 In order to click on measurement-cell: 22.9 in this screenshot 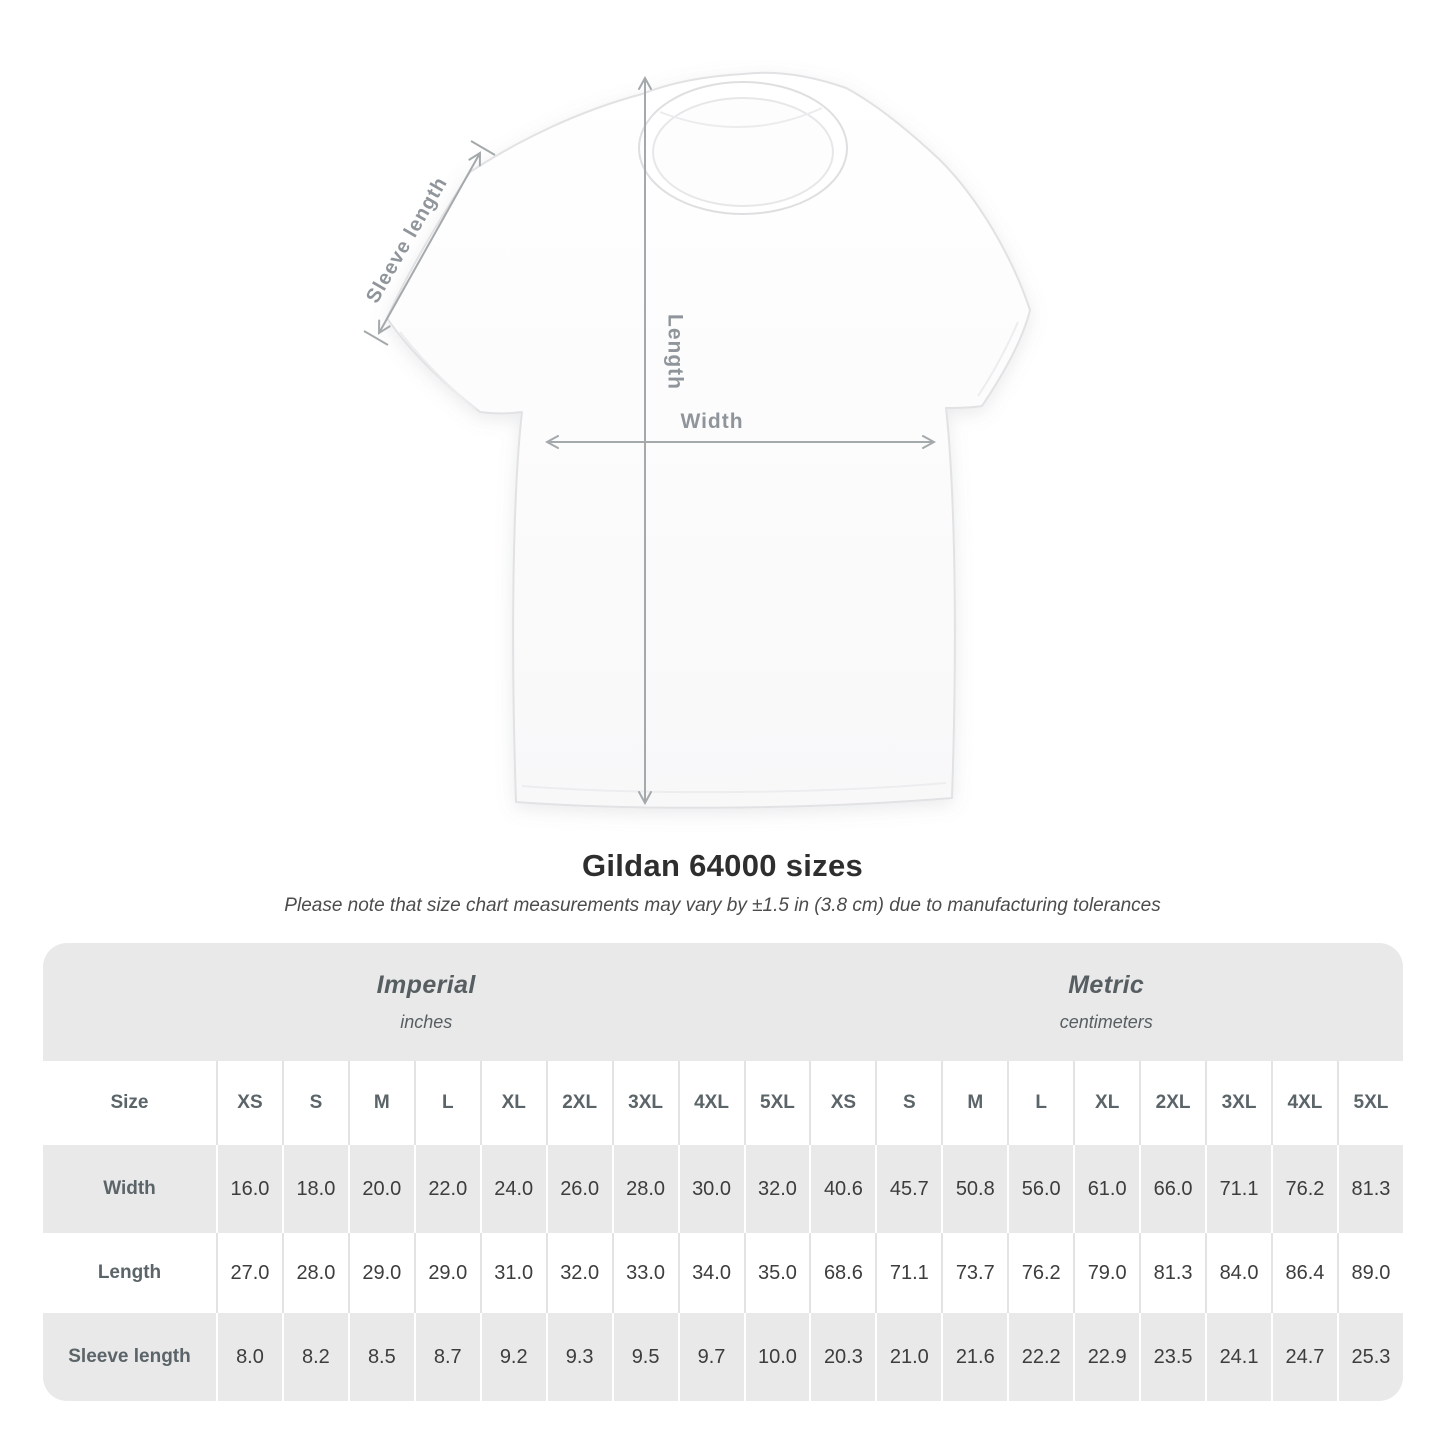, I will do `click(1106, 1357)`.